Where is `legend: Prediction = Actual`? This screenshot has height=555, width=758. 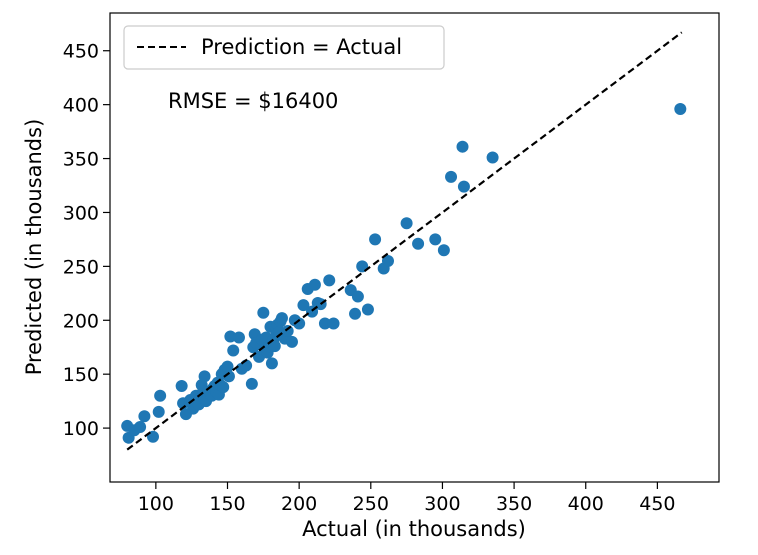
legend: Prediction = Actual is located at coordinates (284, 47).